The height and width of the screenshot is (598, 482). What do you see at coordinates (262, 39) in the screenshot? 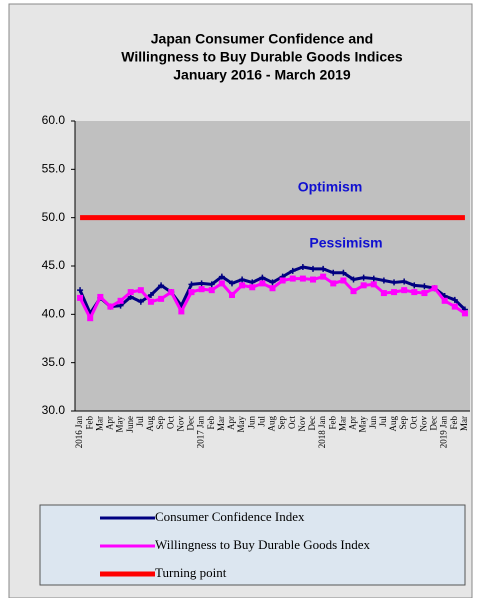
I see `chart-title: Japan Consumer Confidence and` at bounding box center [262, 39].